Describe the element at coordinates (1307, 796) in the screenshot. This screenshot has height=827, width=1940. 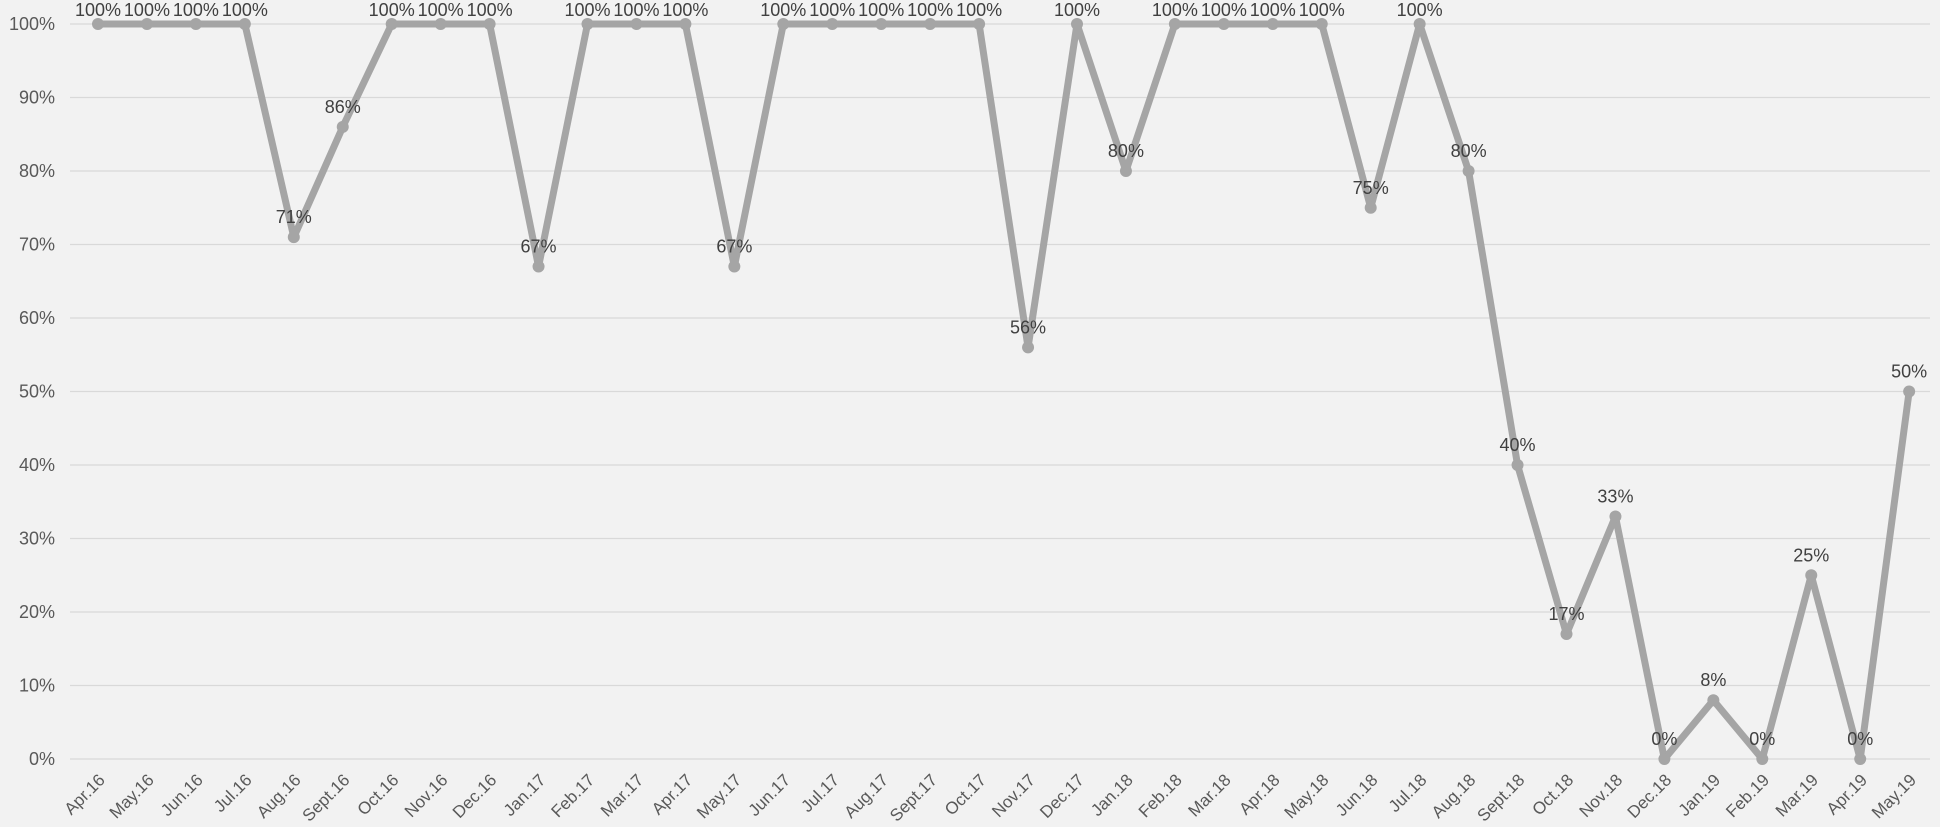
I see `x-tick-label: May.18` at that location.